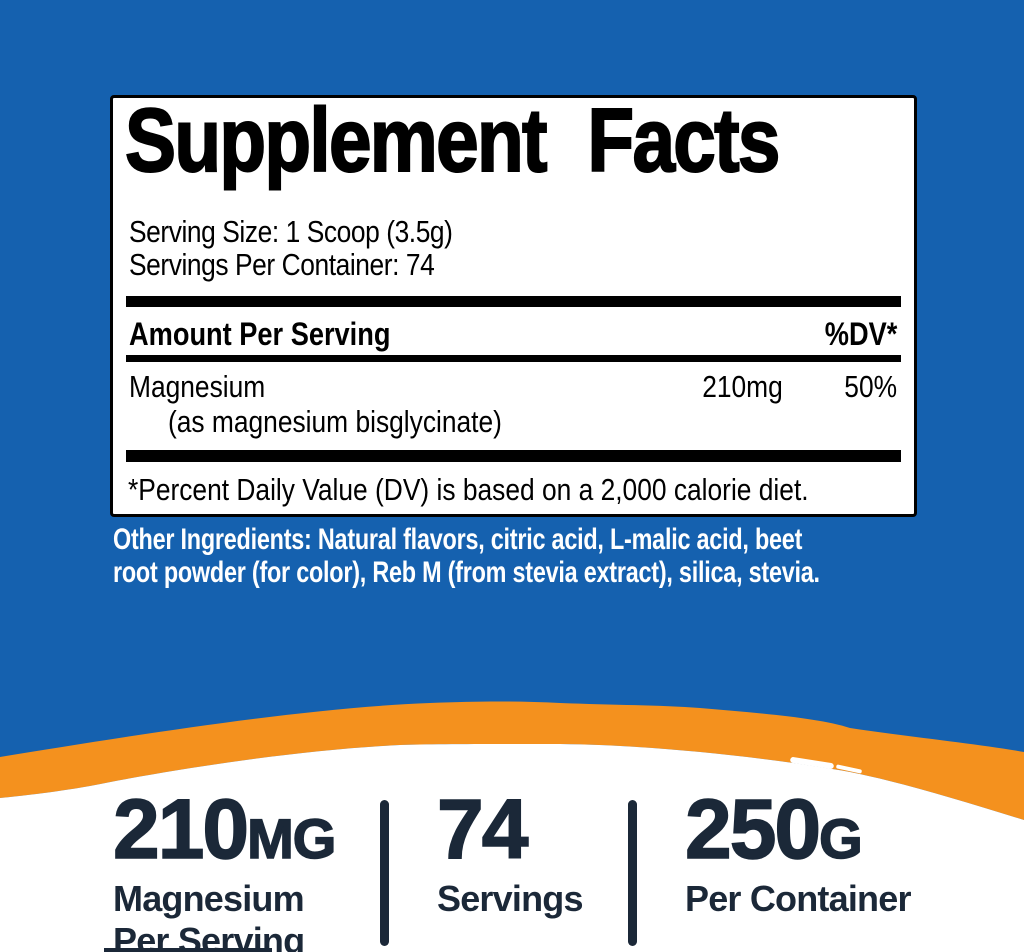 The width and height of the screenshot is (1024, 952). What do you see at coordinates (260, 334) in the screenshot?
I see `amount-per-serving-header: Amount Per Serving` at bounding box center [260, 334].